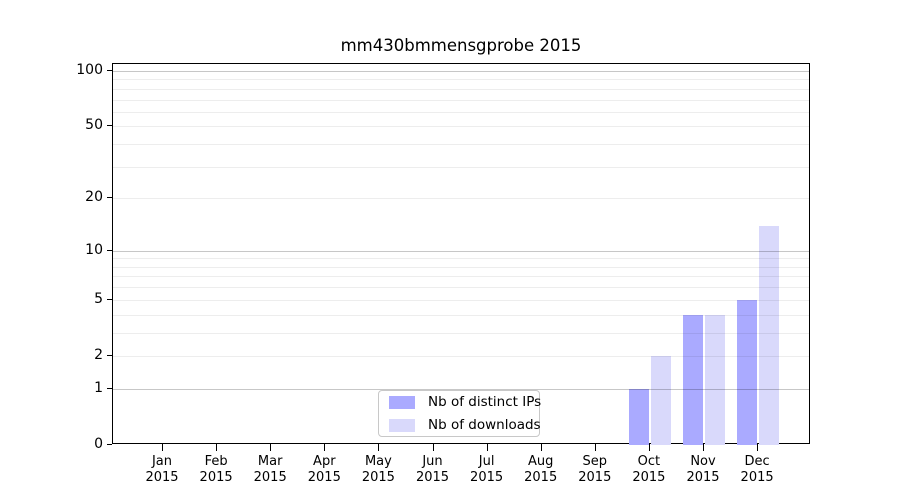 This screenshot has width=900, height=500. Describe the element at coordinates (660, 400) in the screenshot. I see `bar-downloads-oct` at that location.